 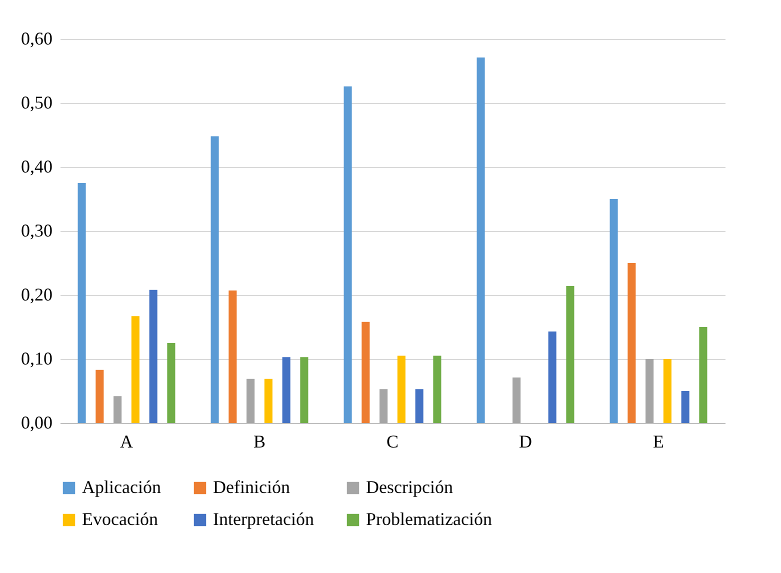 I want to click on legend-label: Aplicación, so click(x=121, y=487).